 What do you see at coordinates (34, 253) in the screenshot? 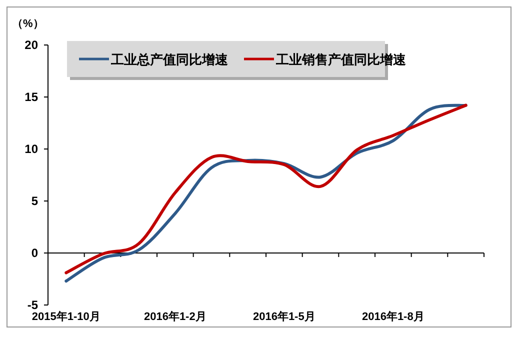
I see `y-tick-label: 0` at bounding box center [34, 253].